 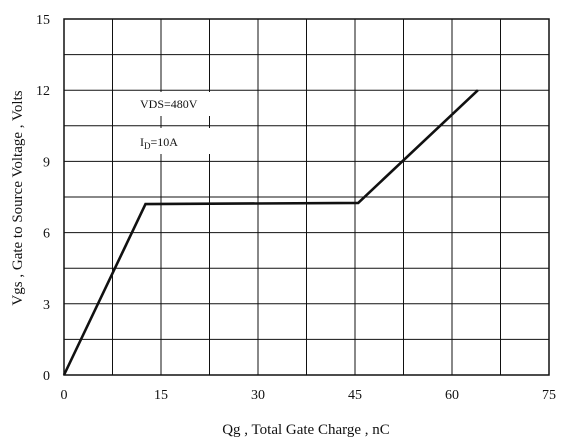 What do you see at coordinates (46, 305) in the screenshot?
I see `y-tick-label-3: 3` at bounding box center [46, 305].